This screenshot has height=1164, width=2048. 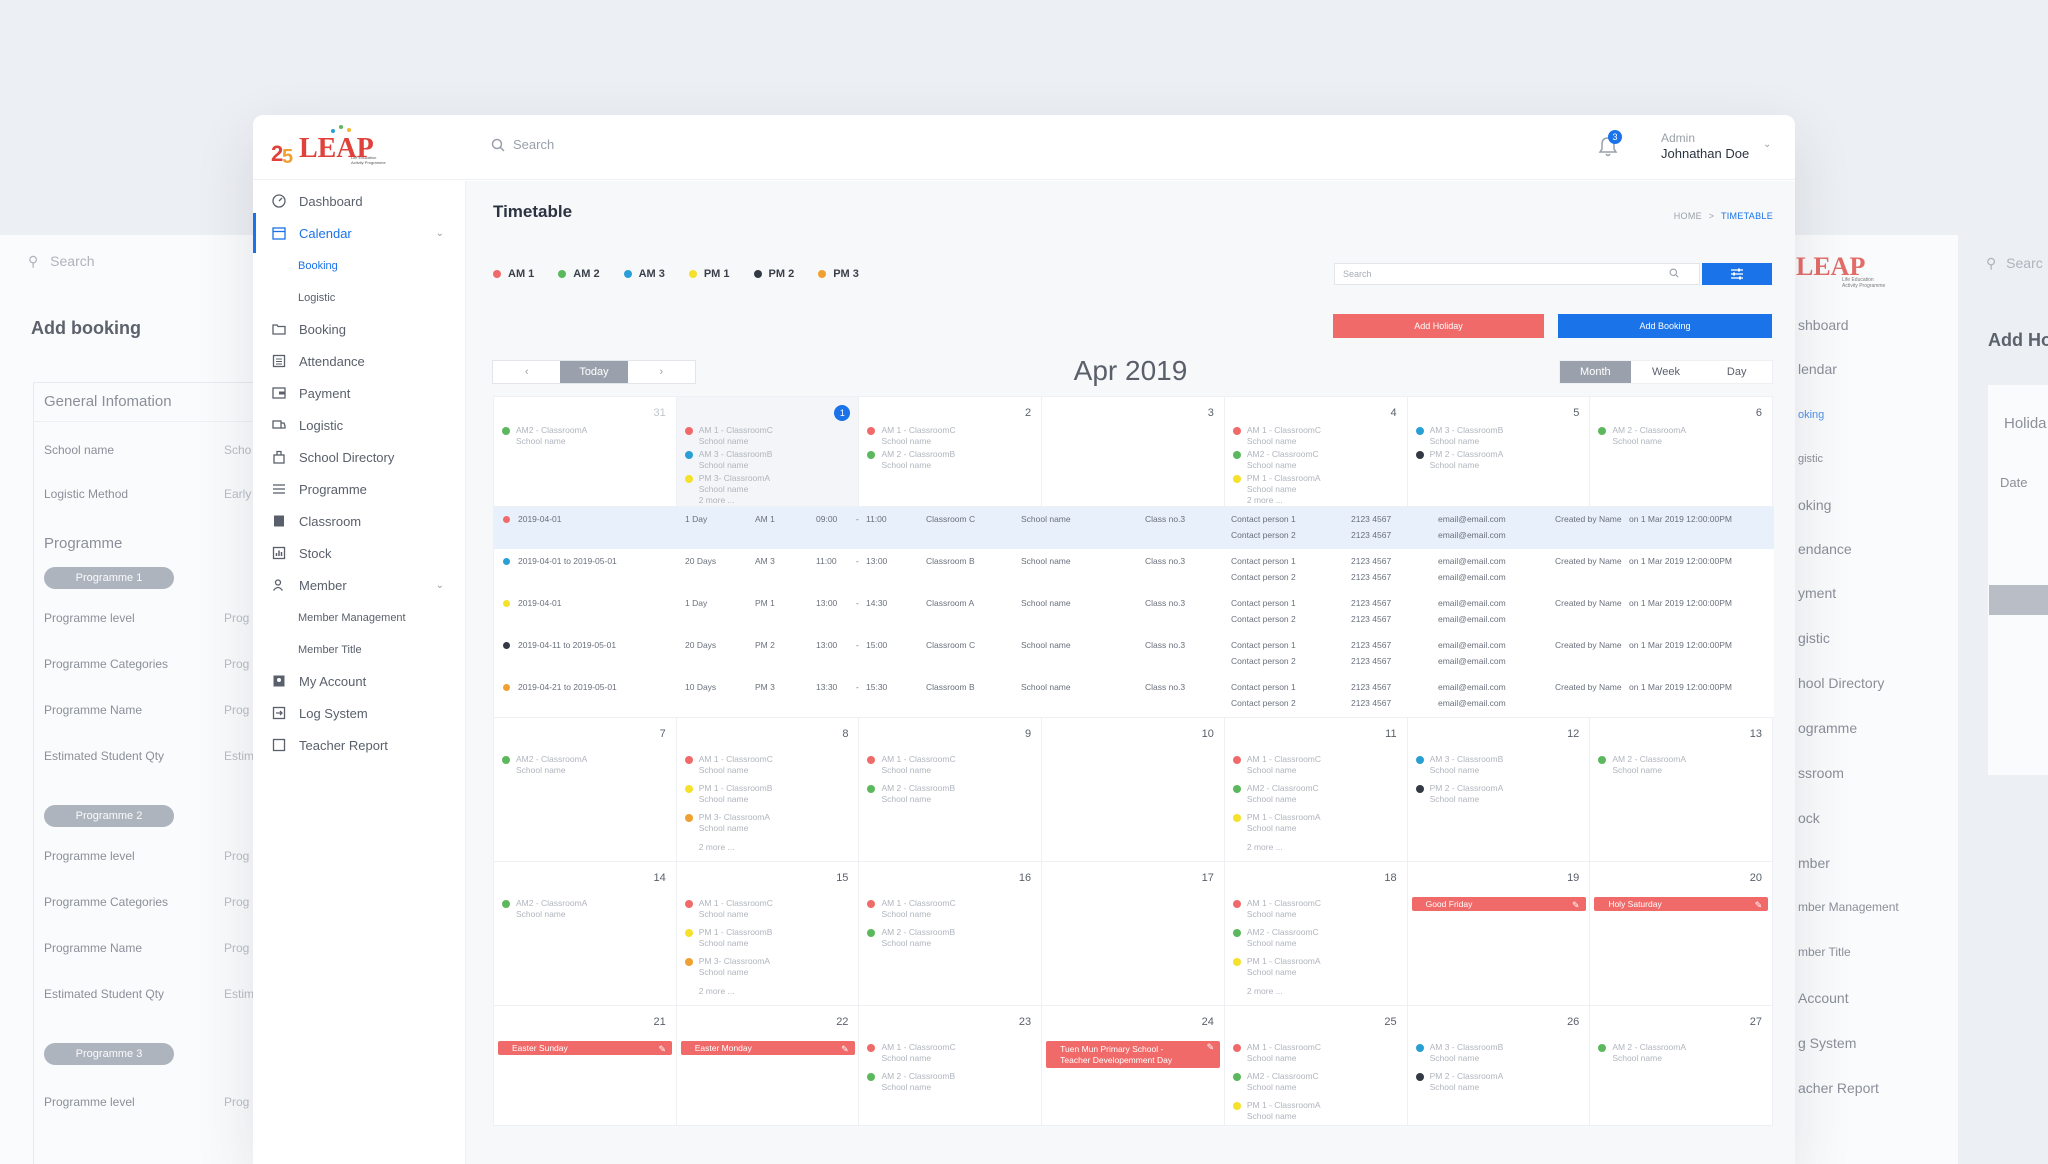 What do you see at coordinates (534, 144) in the screenshot?
I see `search-input: Search` at bounding box center [534, 144].